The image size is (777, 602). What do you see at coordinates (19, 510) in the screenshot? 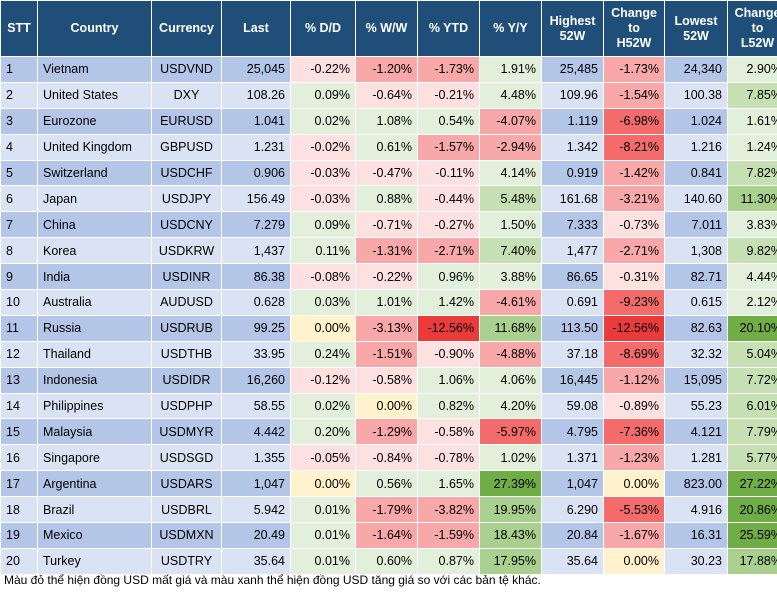
I see `cell-stt: 18` at bounding box center [19, 510].